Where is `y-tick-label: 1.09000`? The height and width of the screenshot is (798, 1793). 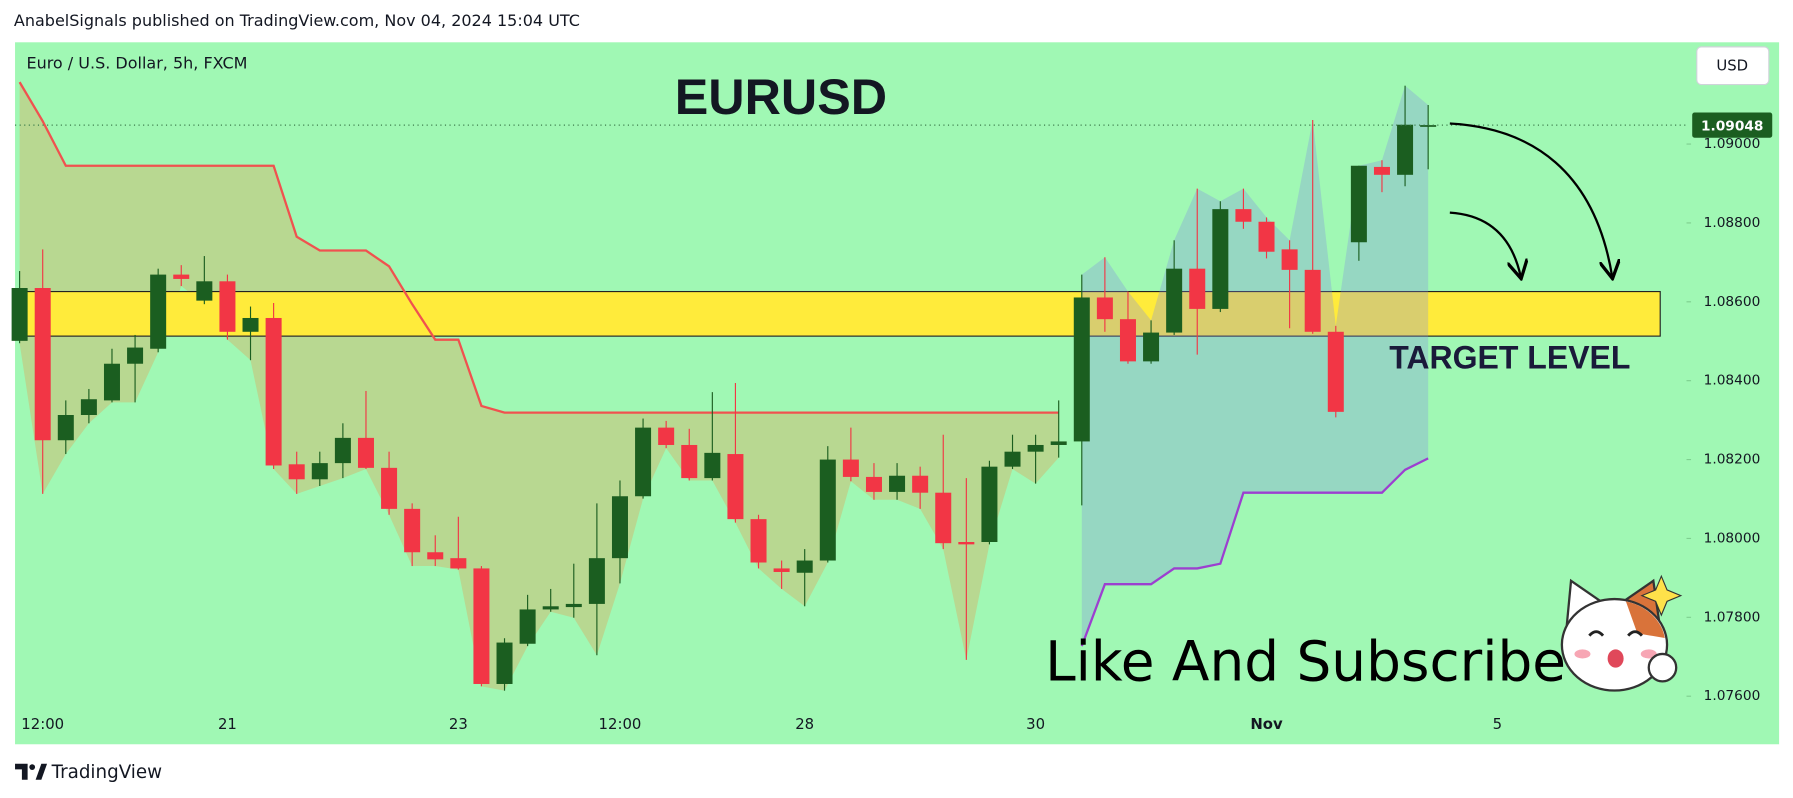 y-tick-label: 1.09000 is located at coordinates (1732, 144).